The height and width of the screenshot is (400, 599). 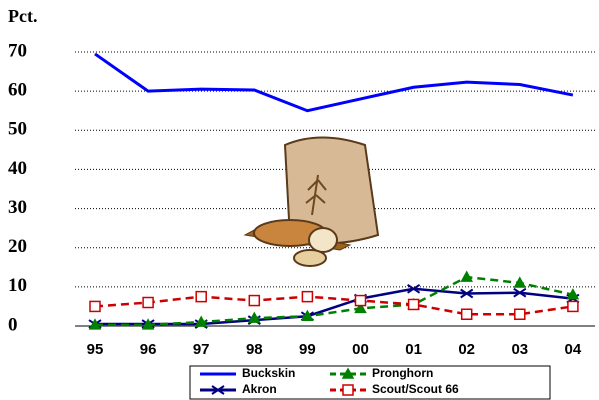 I want to click on x-tick-label: 98, so click(x=254, y=349).